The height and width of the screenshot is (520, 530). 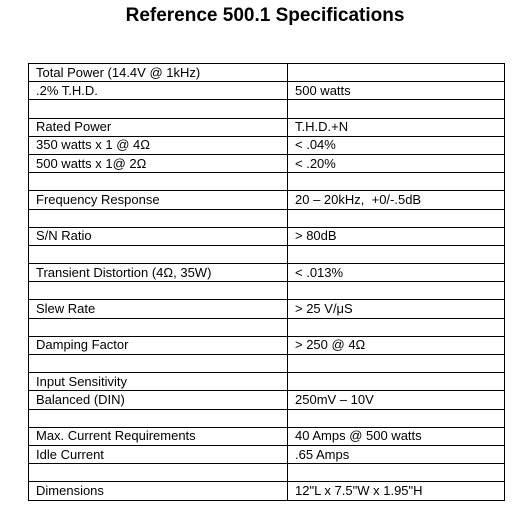 I want to click on spec-row: Idle Current .65 Amps, so click(x=266, y=454).